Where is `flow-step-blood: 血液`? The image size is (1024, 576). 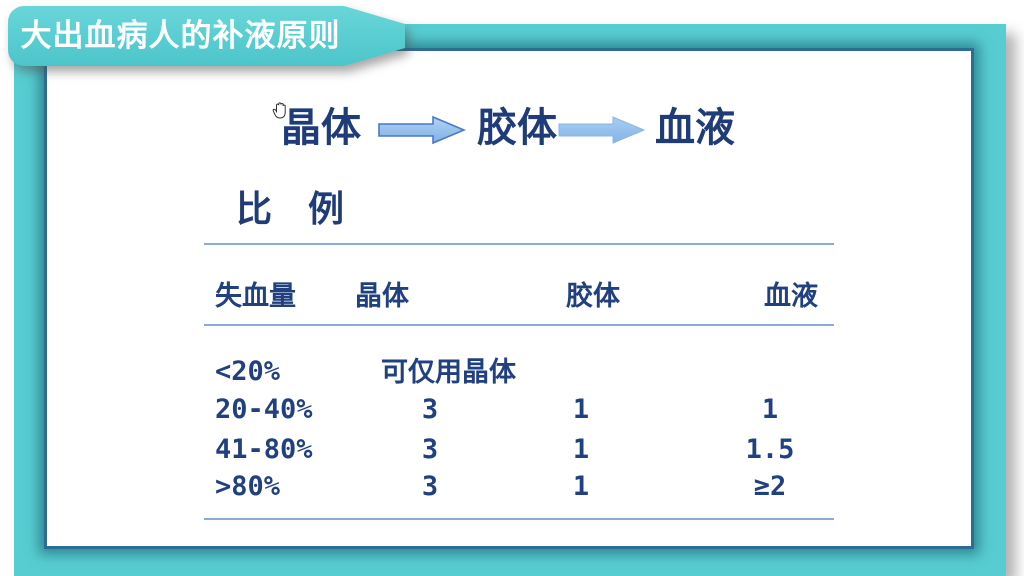 flow-step-blood: 血液 is located at coordinates (695, 128).